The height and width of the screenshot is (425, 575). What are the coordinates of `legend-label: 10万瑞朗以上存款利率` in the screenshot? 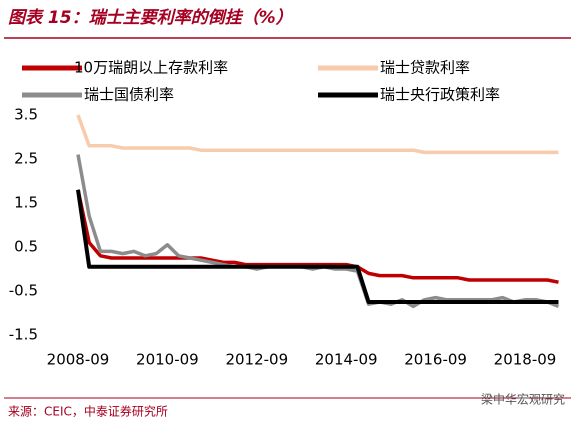 It's located at (151, 68).